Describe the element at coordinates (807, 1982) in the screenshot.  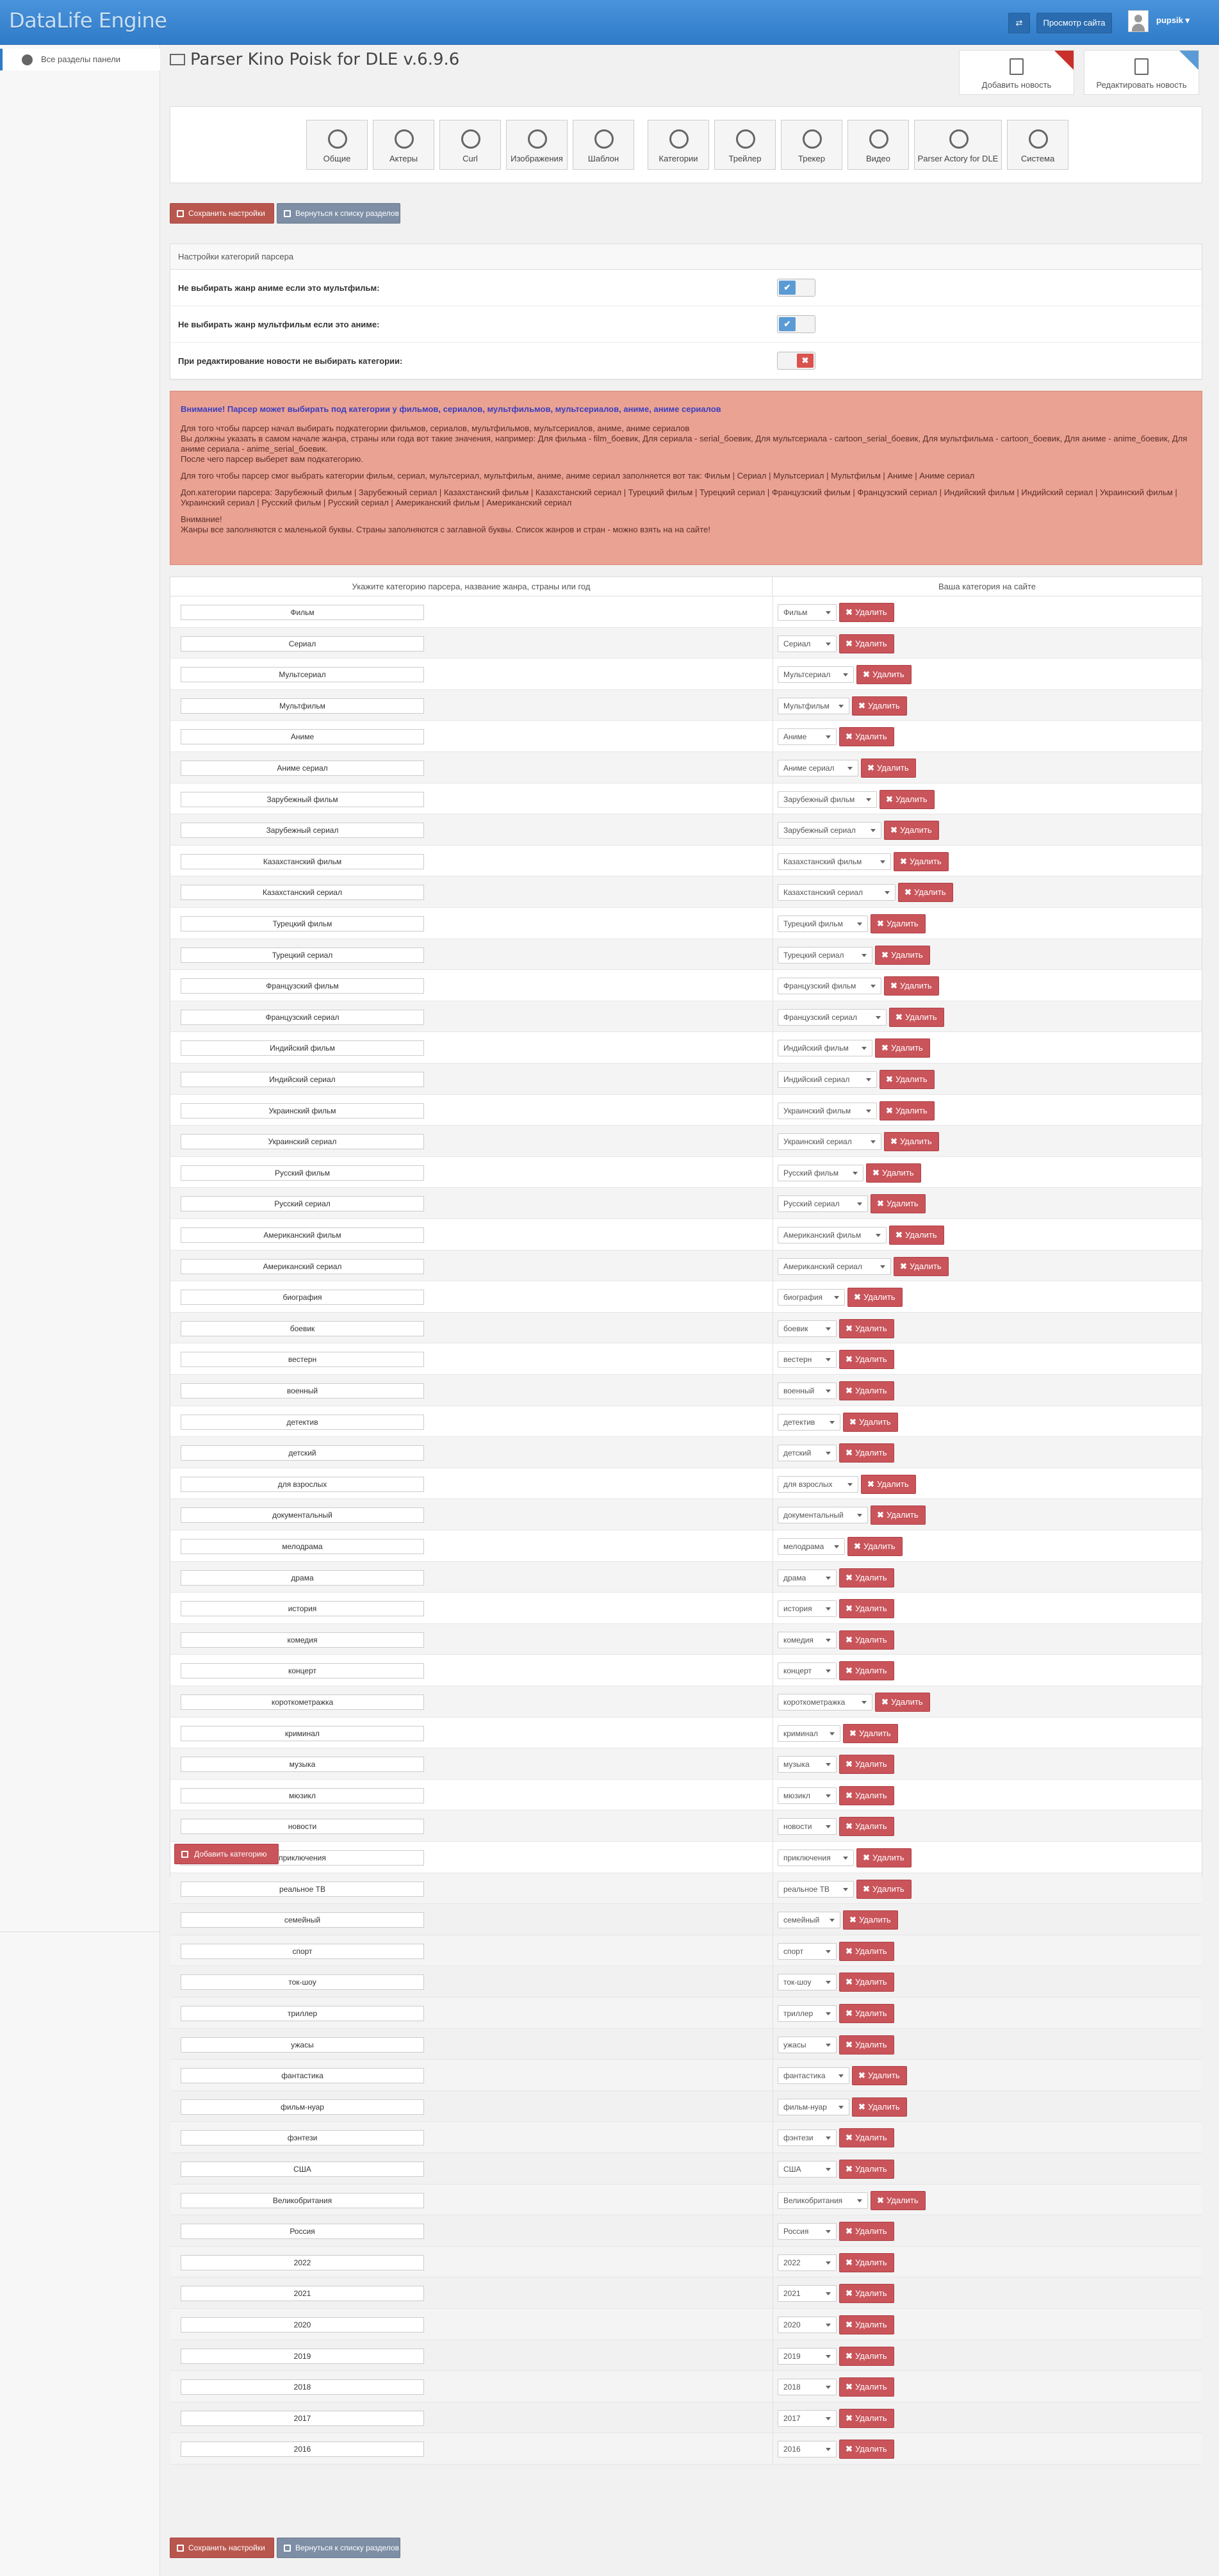
I see `site-category-select: ток-шоу` at that location.